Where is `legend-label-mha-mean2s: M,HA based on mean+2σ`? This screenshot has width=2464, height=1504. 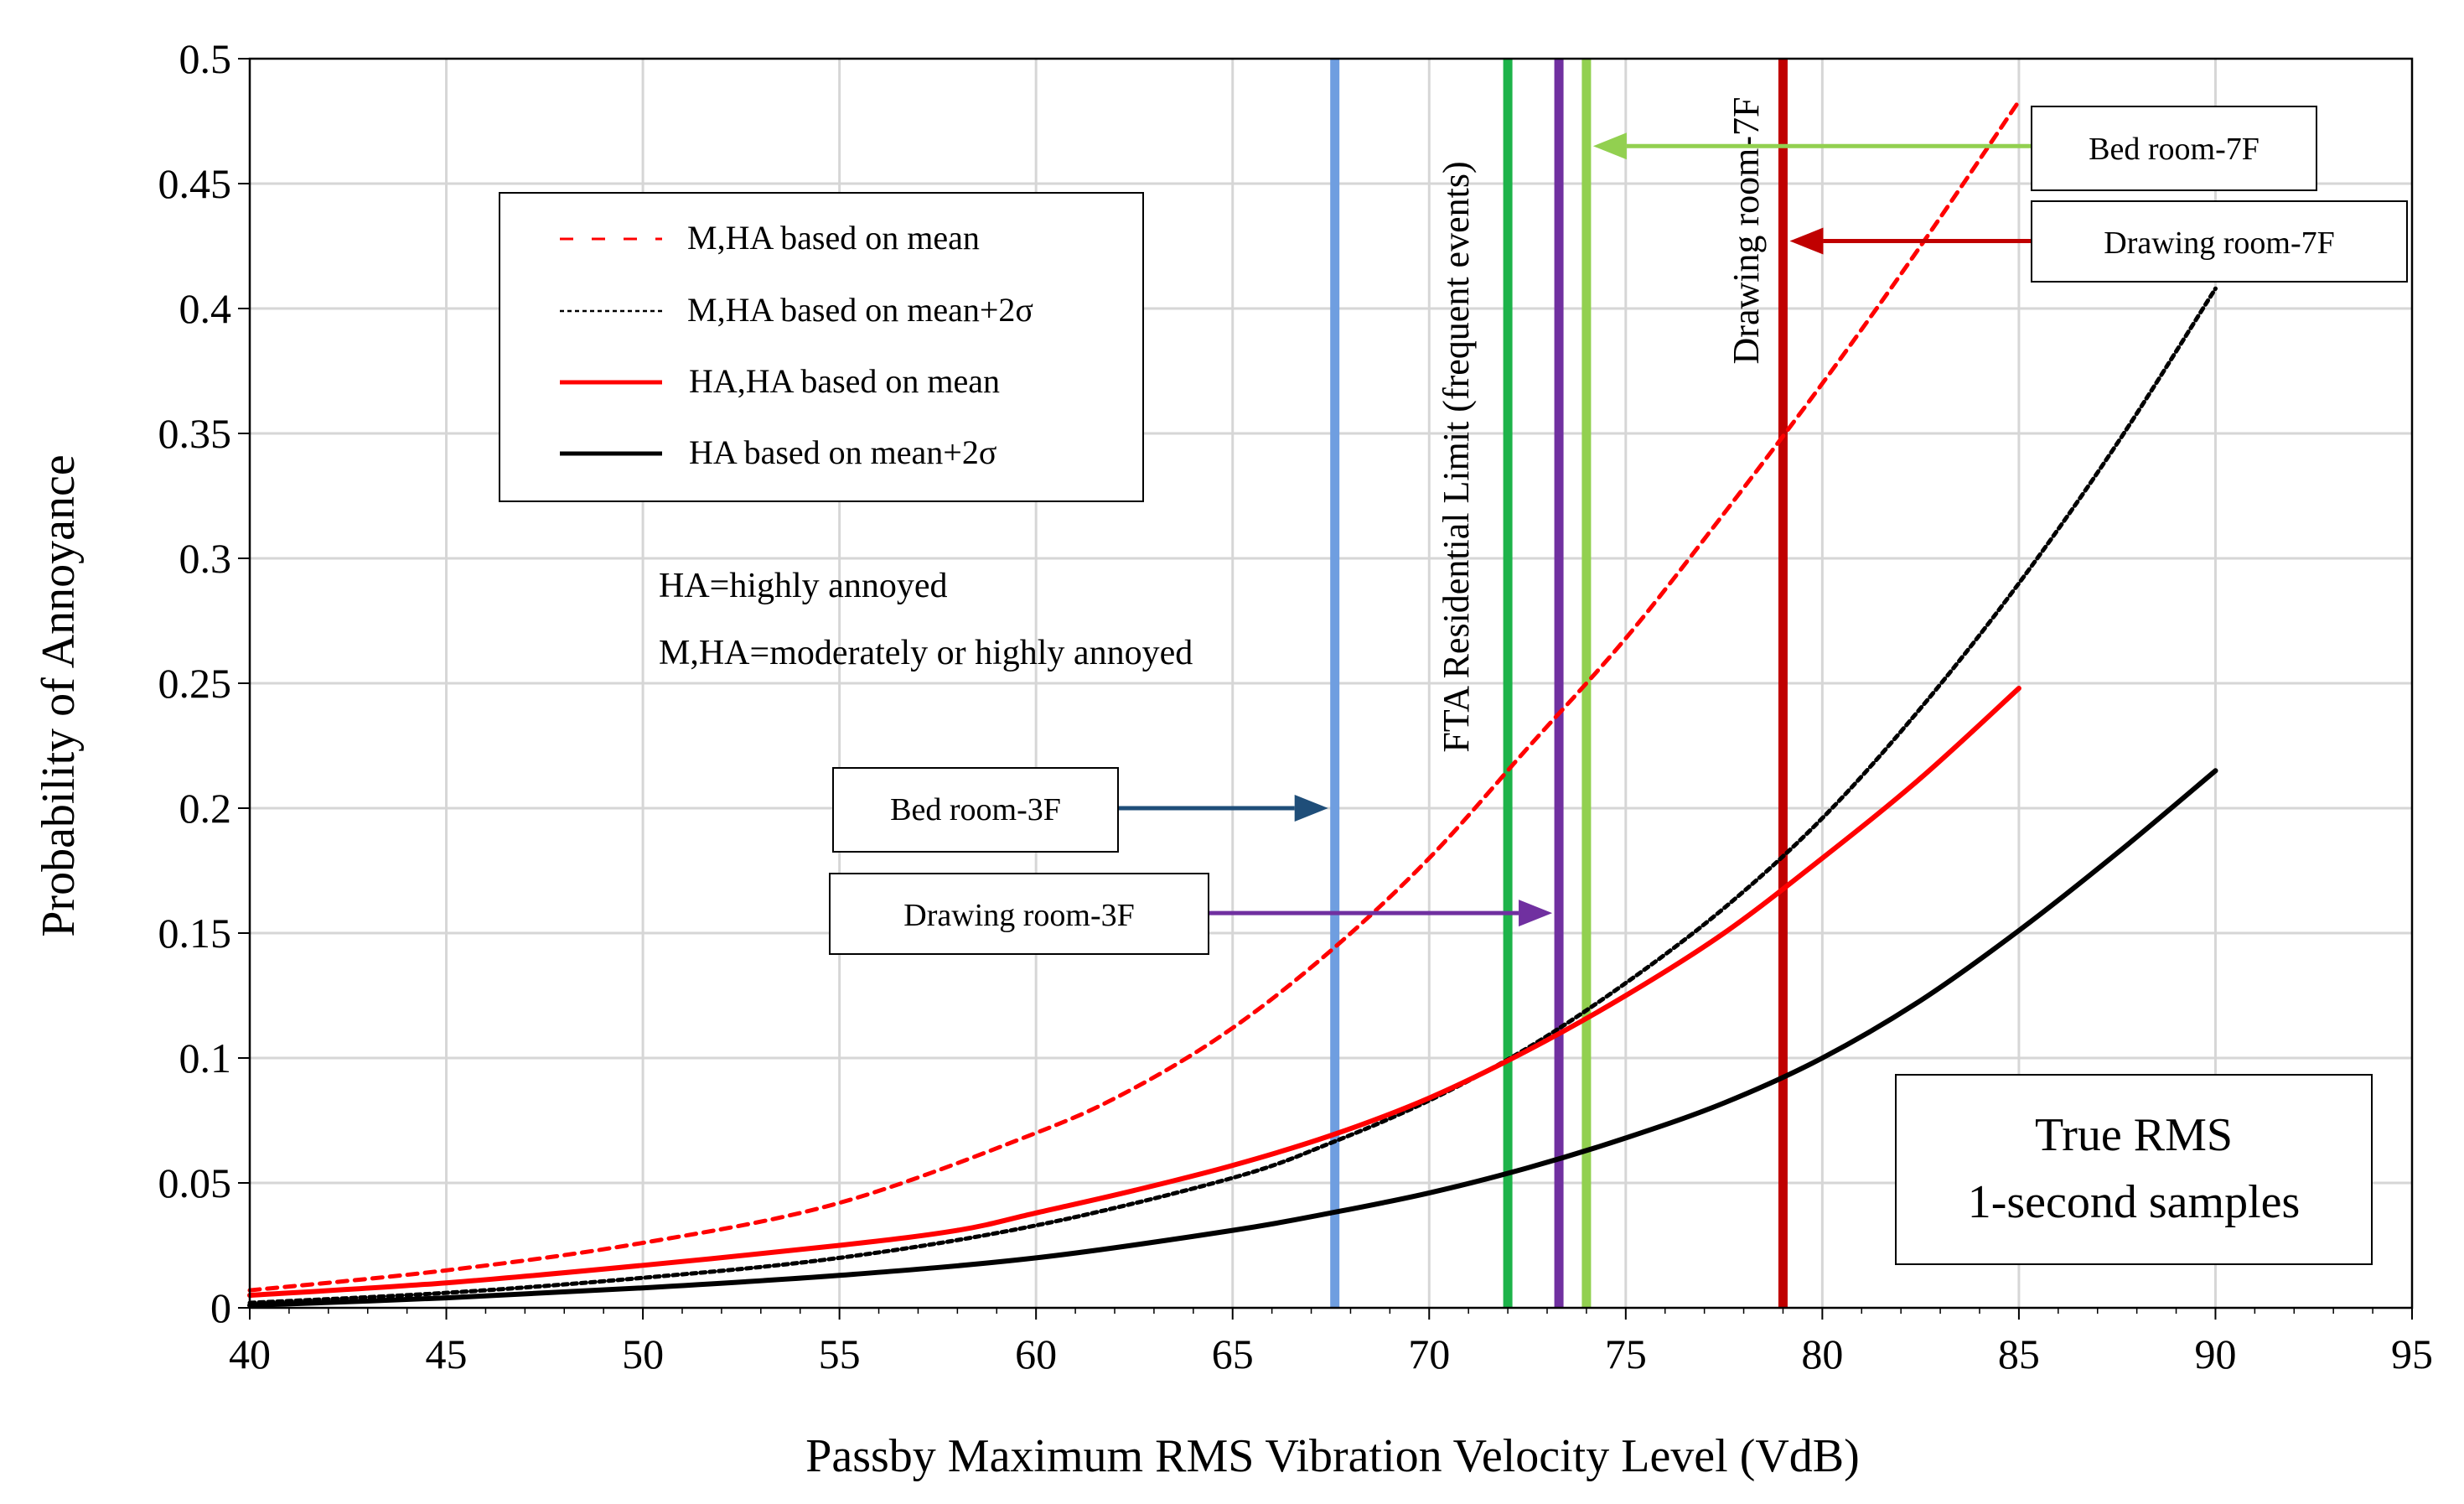
legend-label-mha-mean2s: M,HA based on mean+2σ is located at coordinates (860, 310).